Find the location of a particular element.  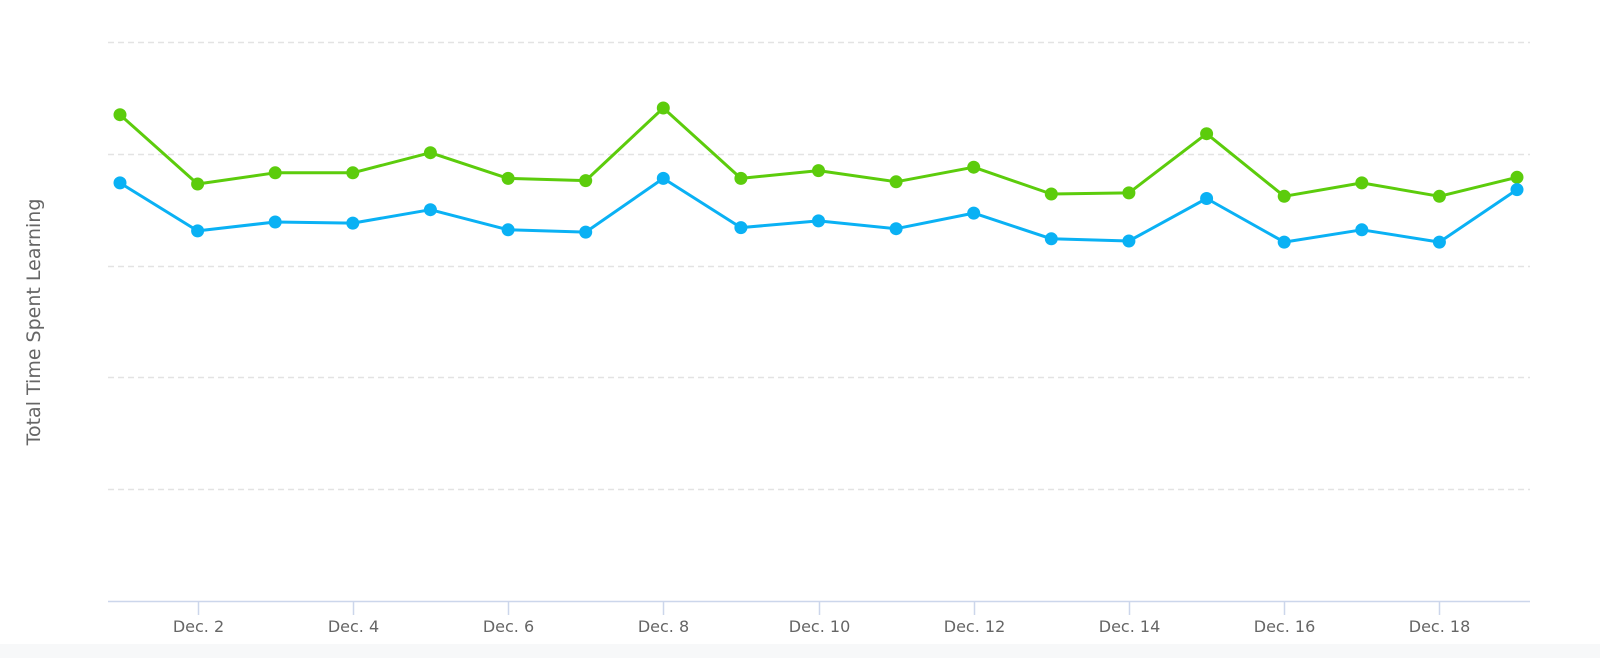

x-tick-label: Dec. 16 is located at coordinates (1285, 626).